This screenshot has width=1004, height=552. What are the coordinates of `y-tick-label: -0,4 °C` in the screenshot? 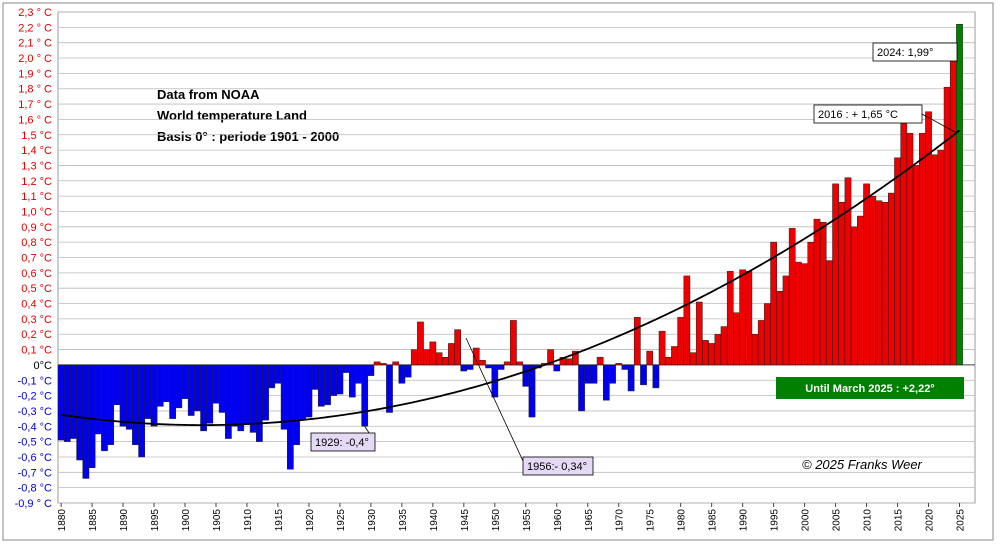 It's located at (35, 427).